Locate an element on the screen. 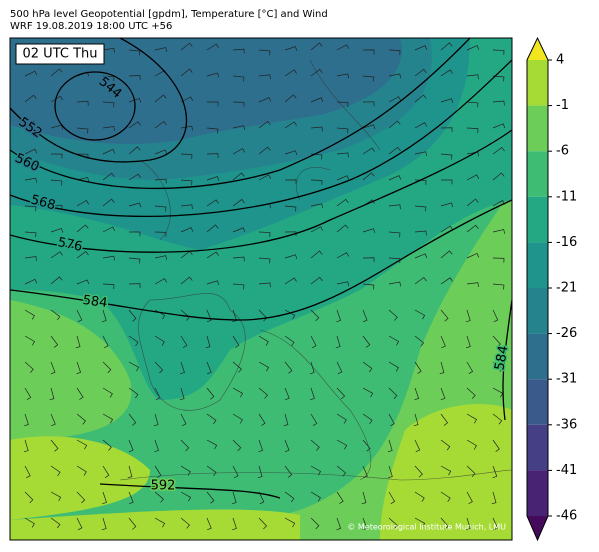  colorbar-over is located at coordinates (537, 49).